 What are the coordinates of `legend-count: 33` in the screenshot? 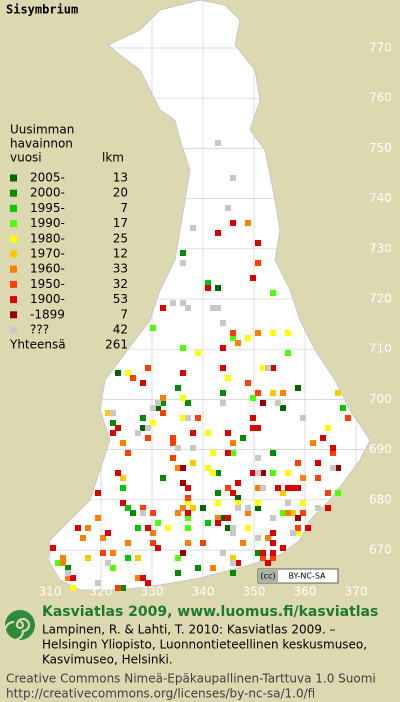 It's located at (120, 269).